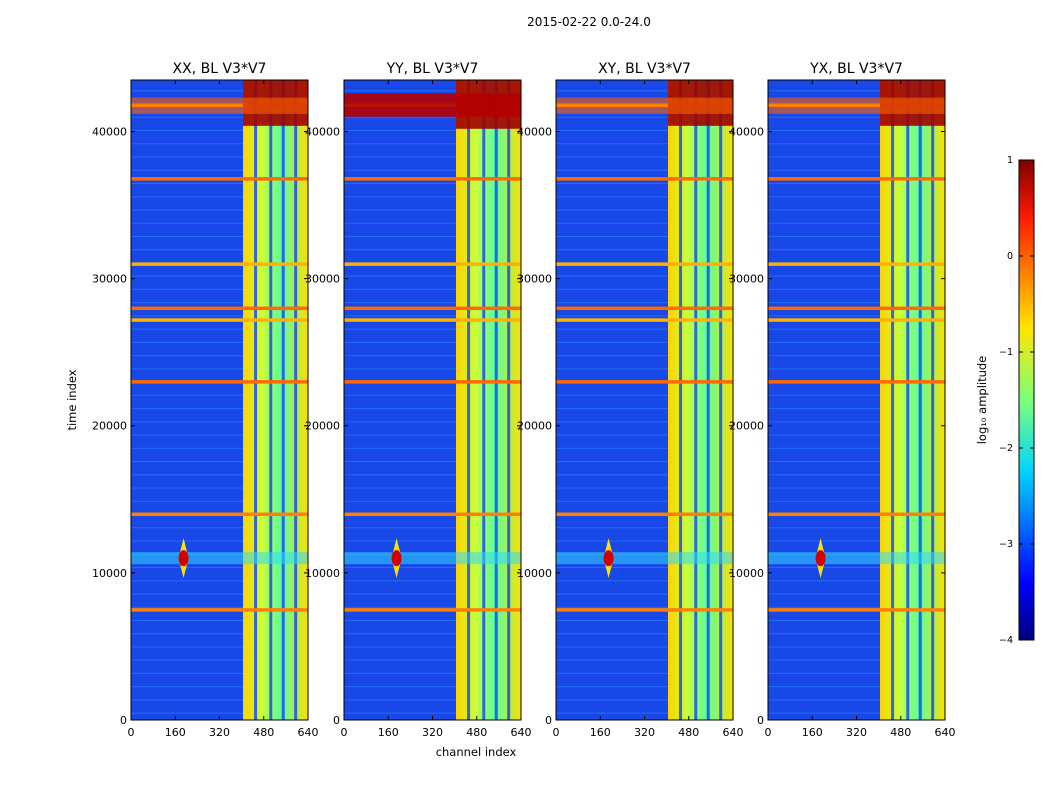  Describe the element at coordinates (1026, 400) in the screenshot. I see `colorbar-gradient` at that location.